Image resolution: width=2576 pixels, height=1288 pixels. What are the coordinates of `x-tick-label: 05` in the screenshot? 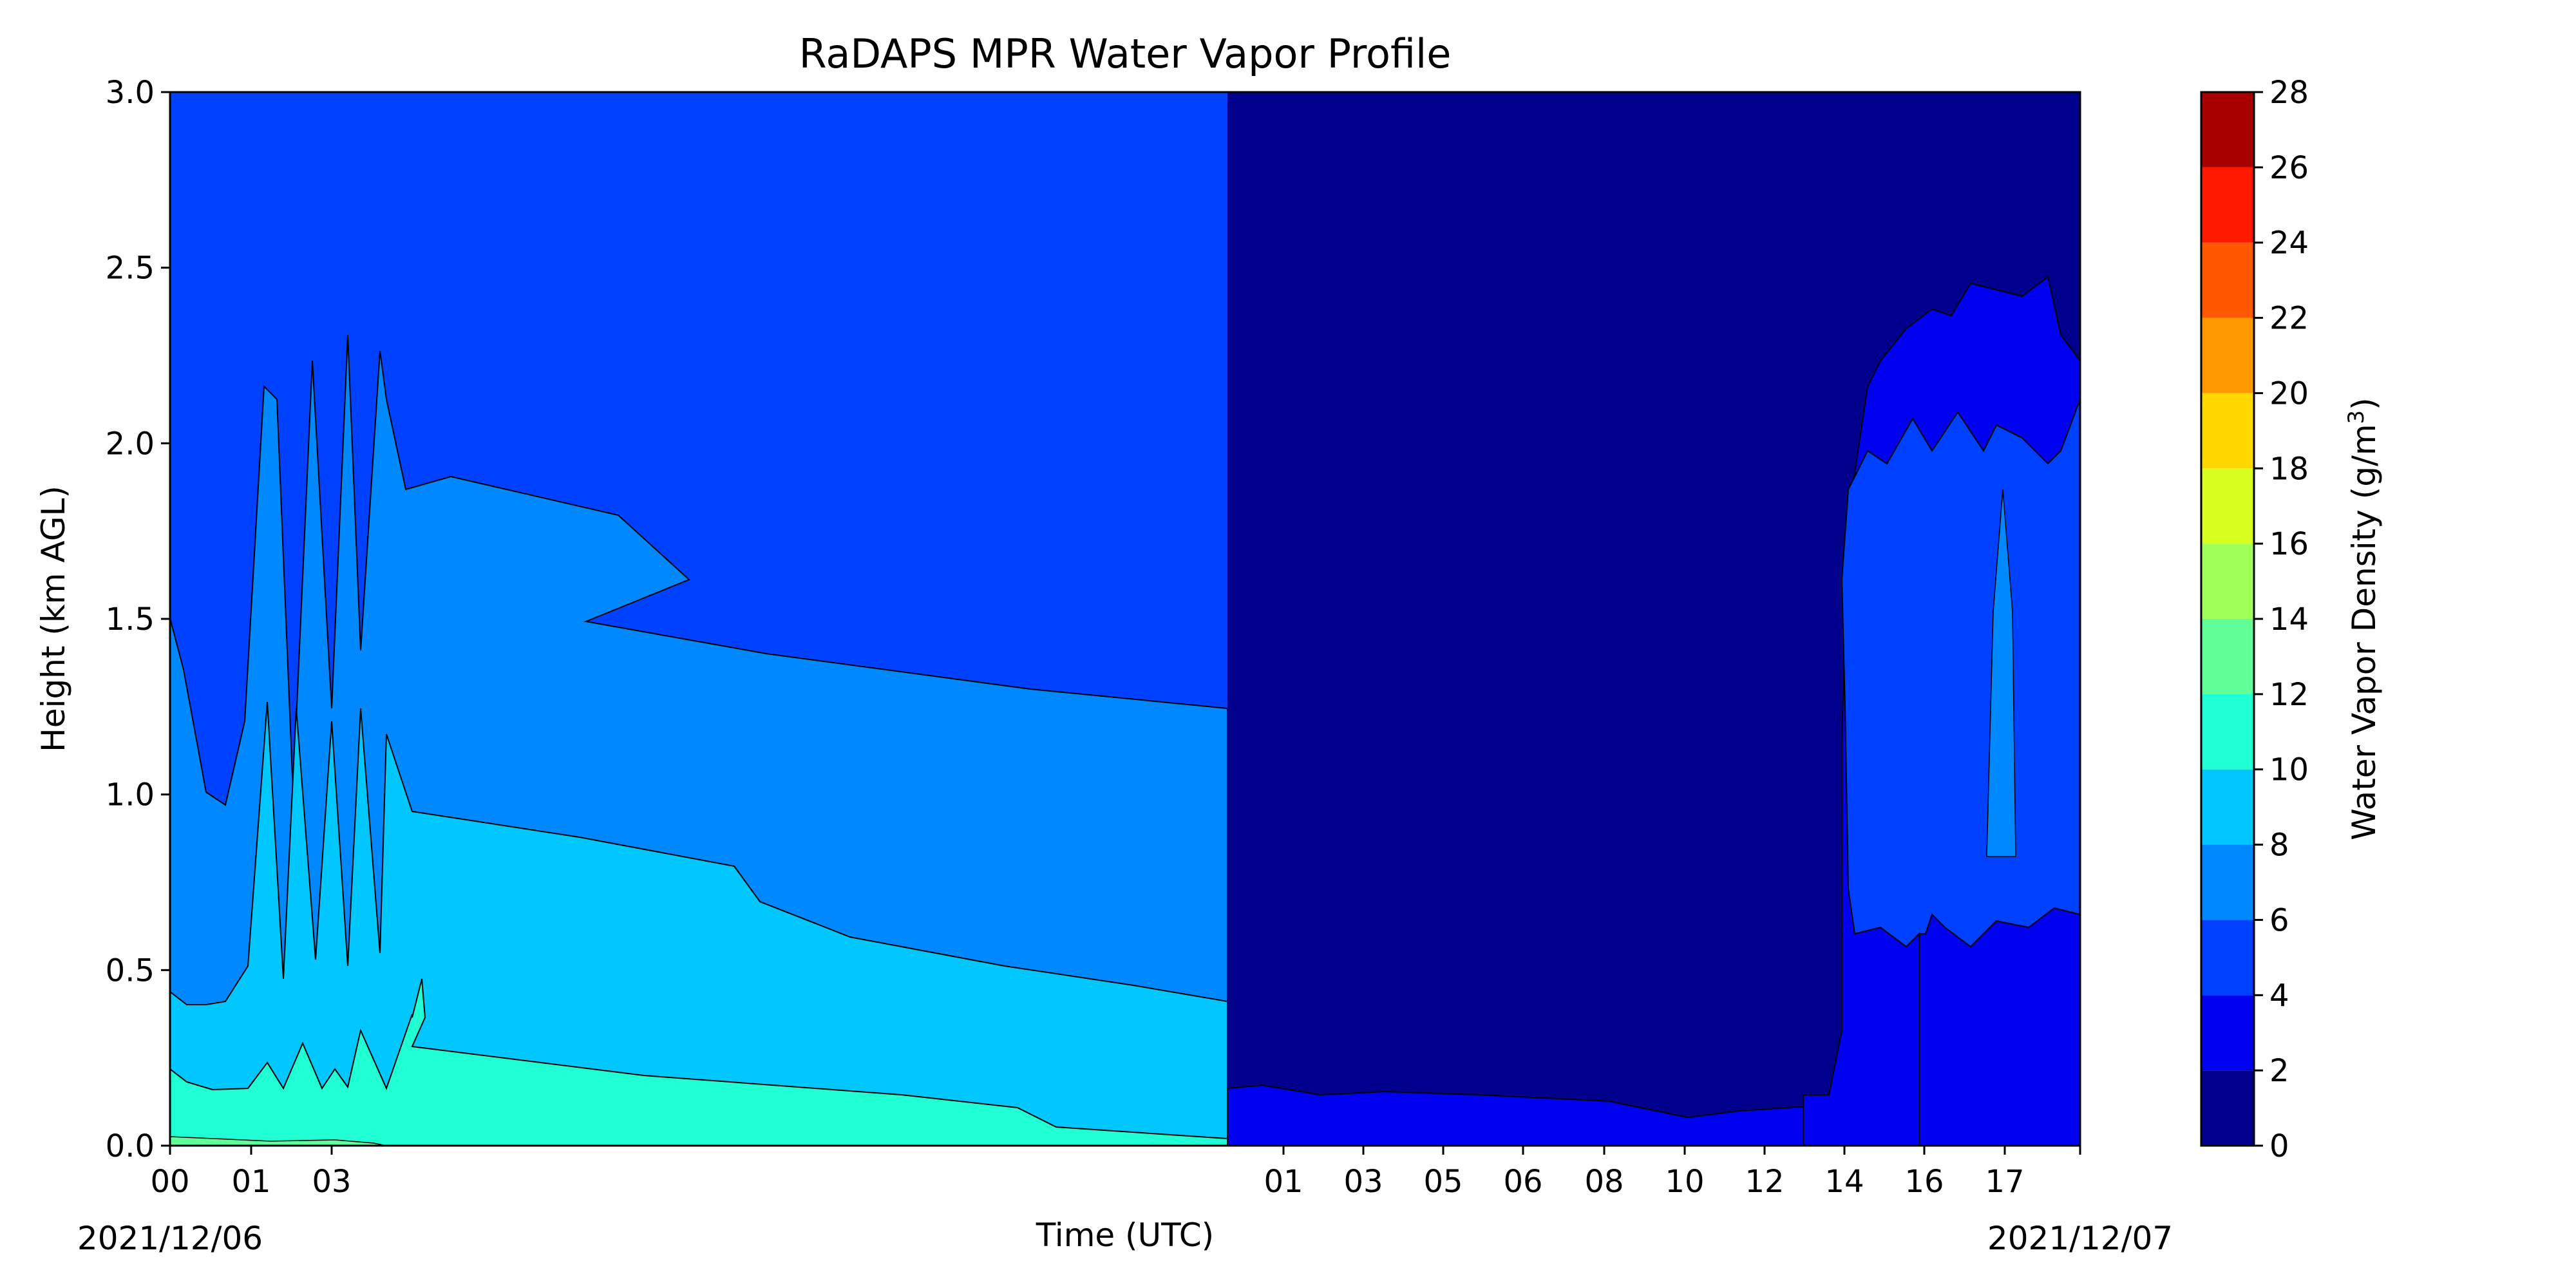 It's located at (1443, 1182).